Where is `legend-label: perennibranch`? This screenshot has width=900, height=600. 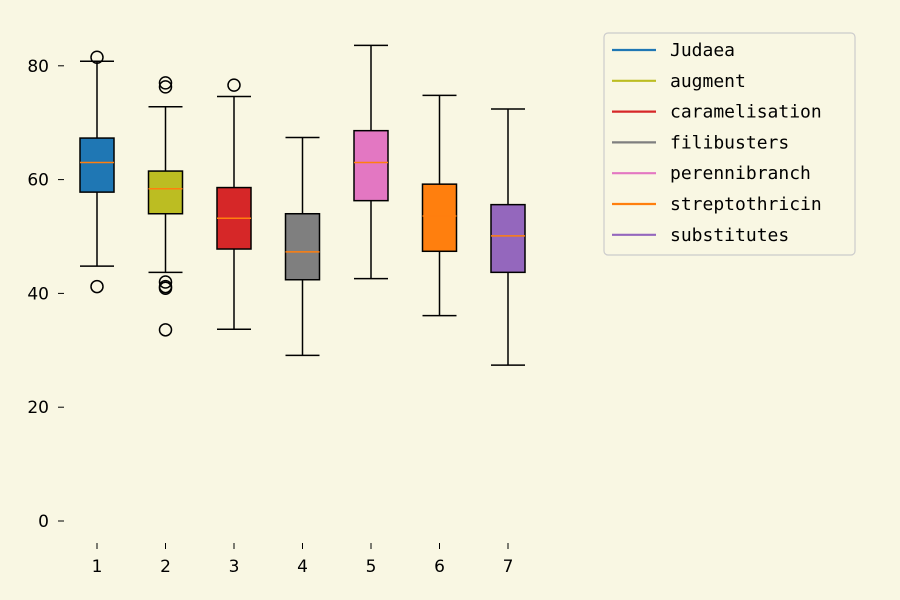
legend-label: perennibranch is located at coordinates (740, 173).